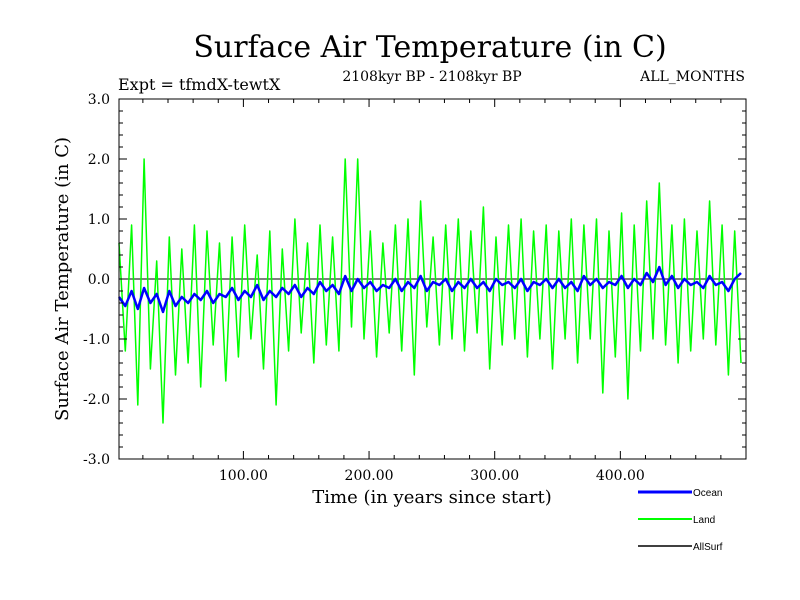 The image size is (800, 600). Describe the element at coordinates (99, 100) in the screenshot. I see `y-tick-label: 3.0` at that location.